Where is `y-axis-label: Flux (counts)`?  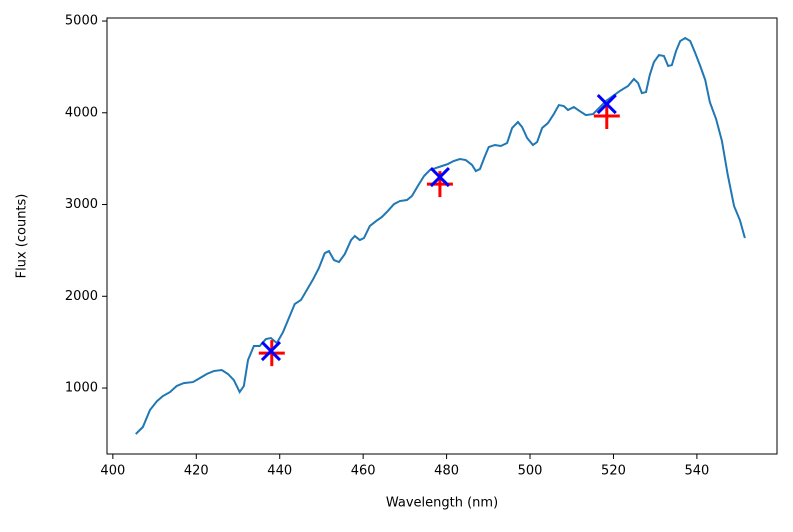
y-axis-label: Flux (counts) is located at coordinates (22, 236).